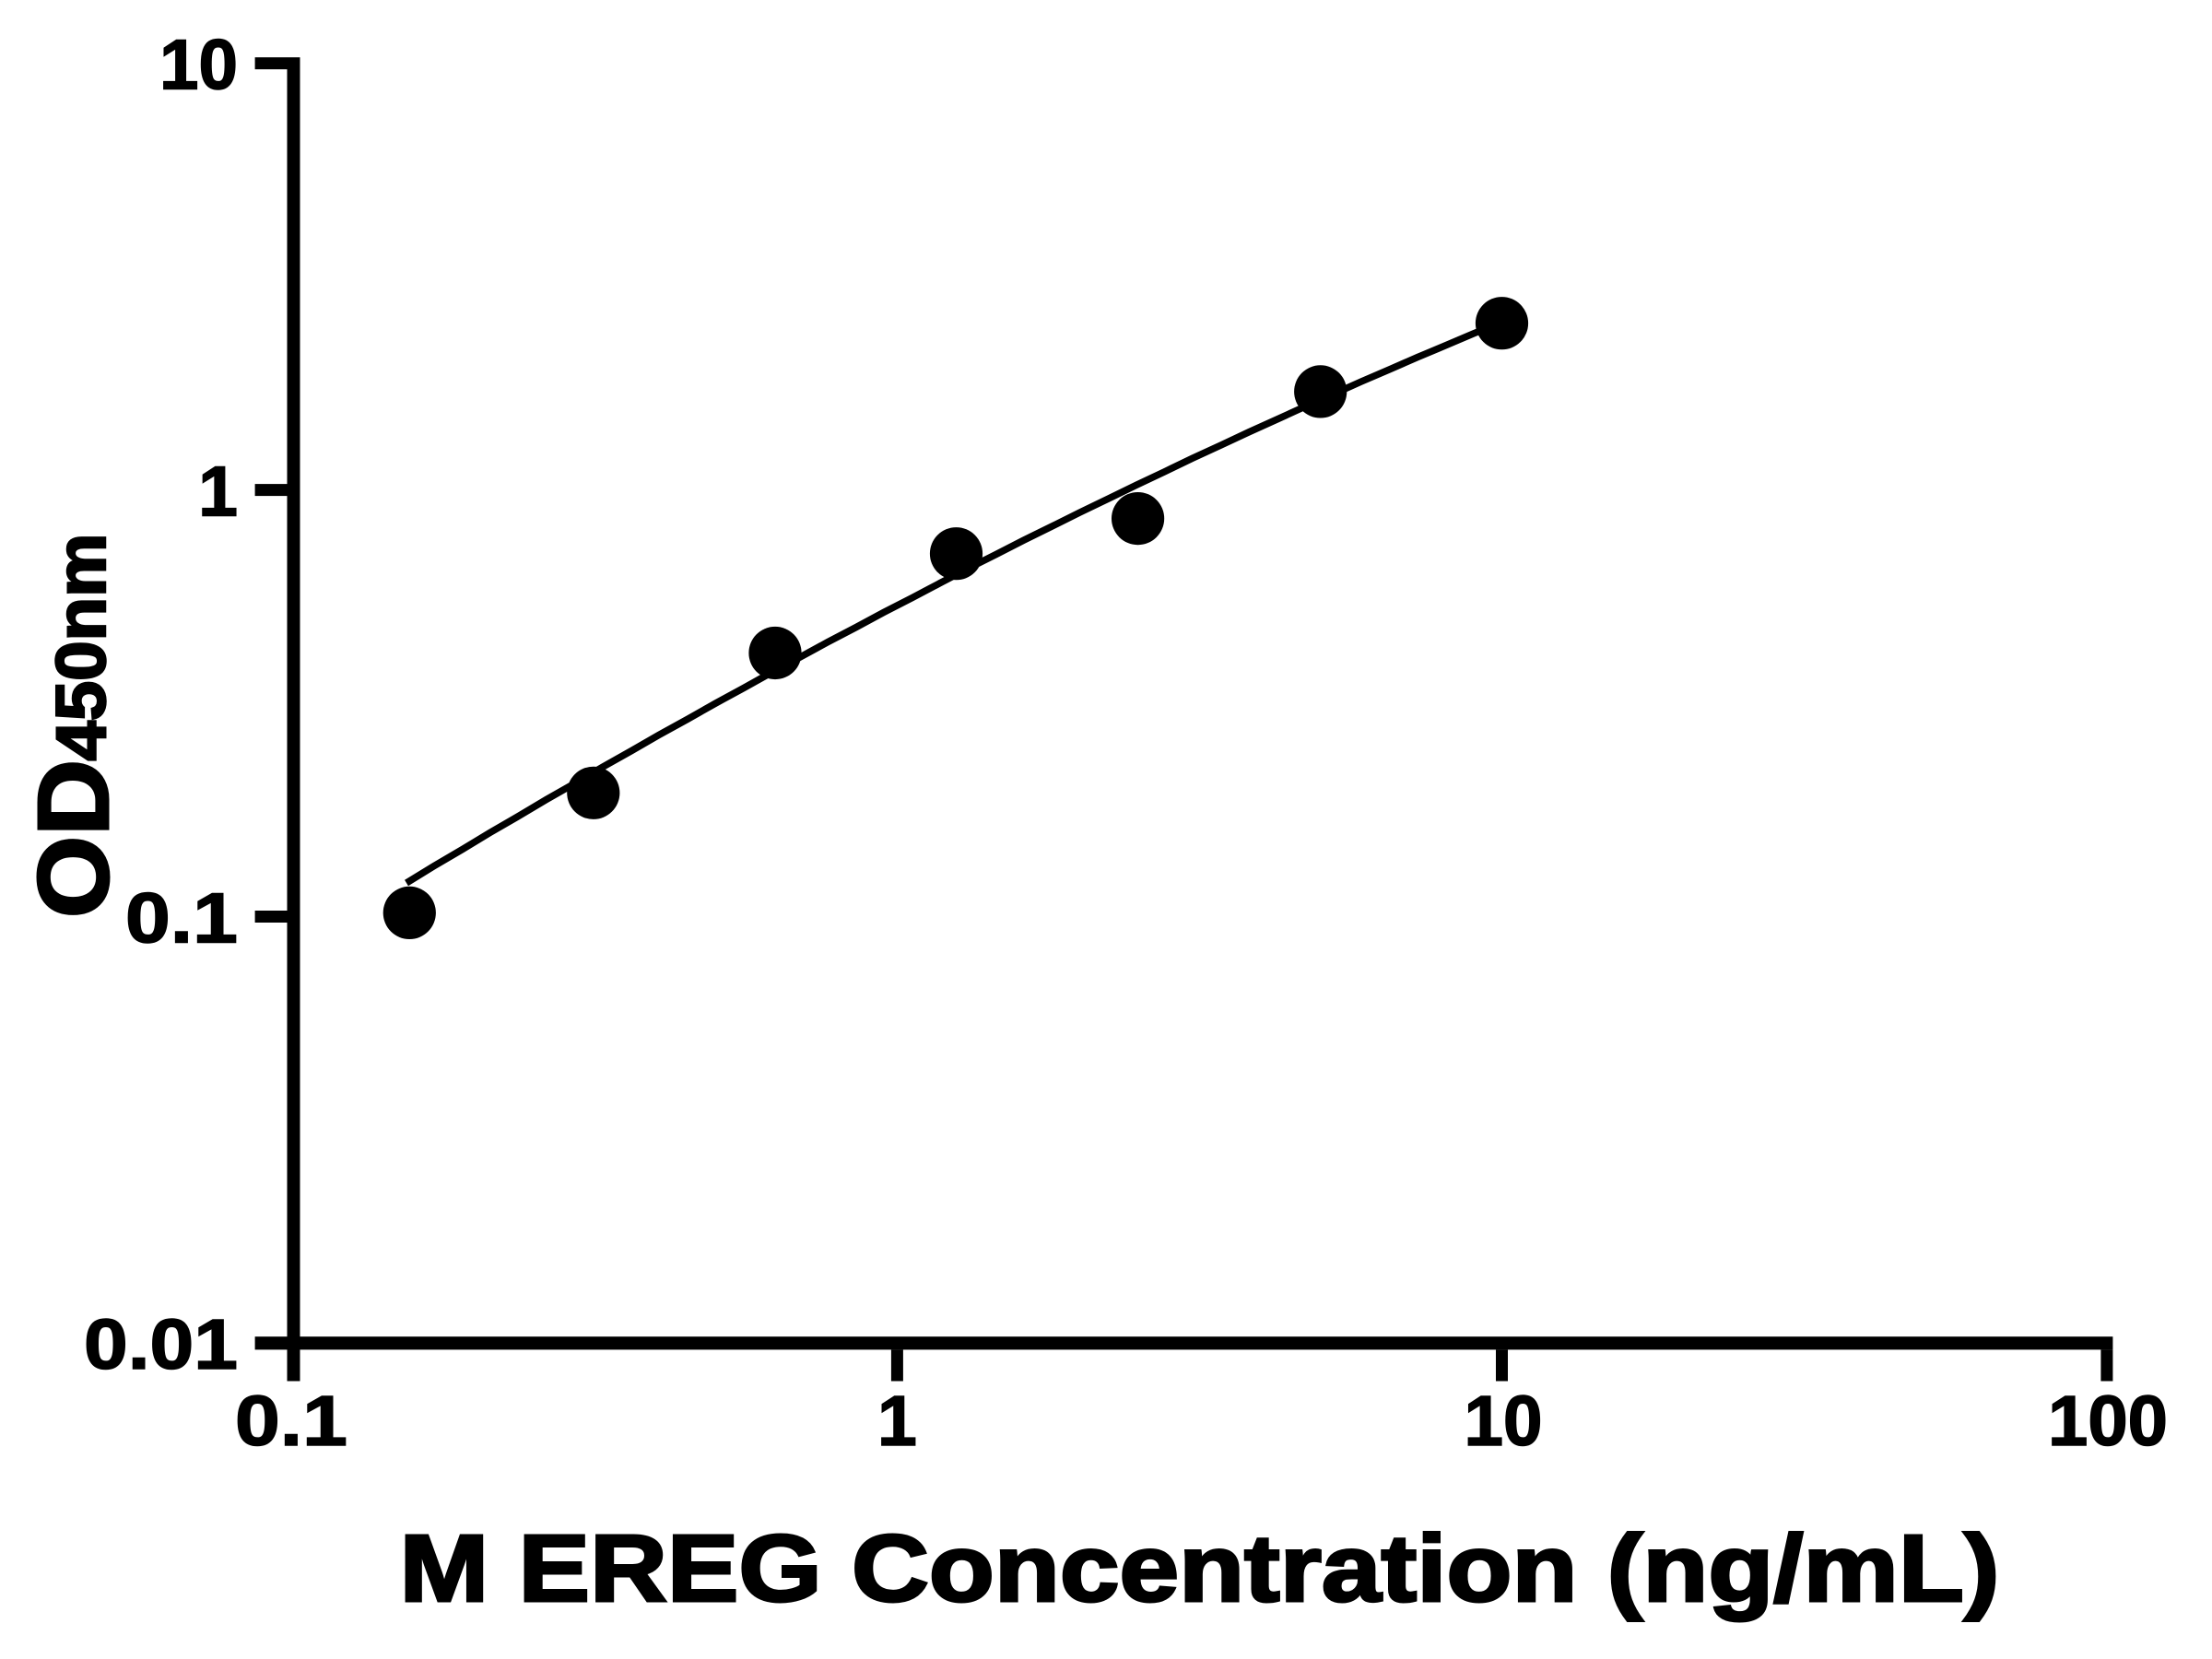 The width and height of the screenshot is (2212, 1659). What do you see at coordinates (1200, 1568) in the screenshot?
I see `svg-text: M EREG Concentration (ng/mL)` at bounding box center [1200, 1568].